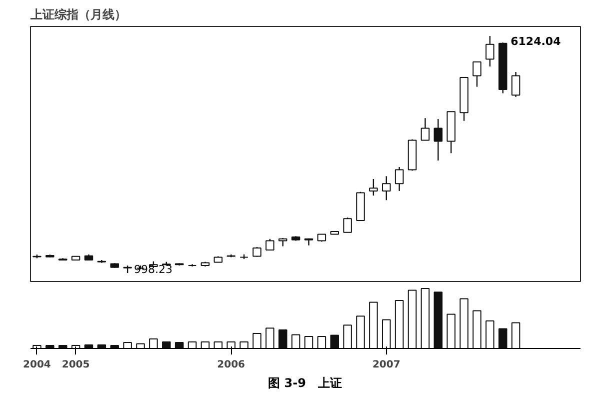 The height and width of the screenshot is (394, 600). I want to click on caption: 图 3-9 上证, so click(305, 383).